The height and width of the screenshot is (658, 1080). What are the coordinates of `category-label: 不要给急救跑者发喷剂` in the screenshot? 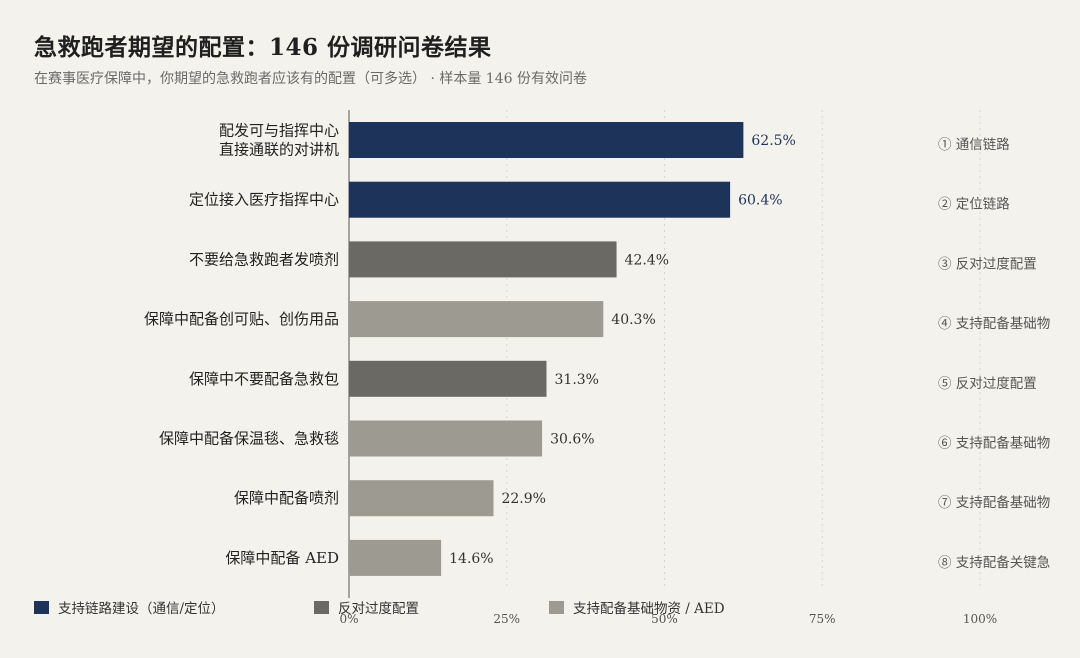 It's located at (264, 259).